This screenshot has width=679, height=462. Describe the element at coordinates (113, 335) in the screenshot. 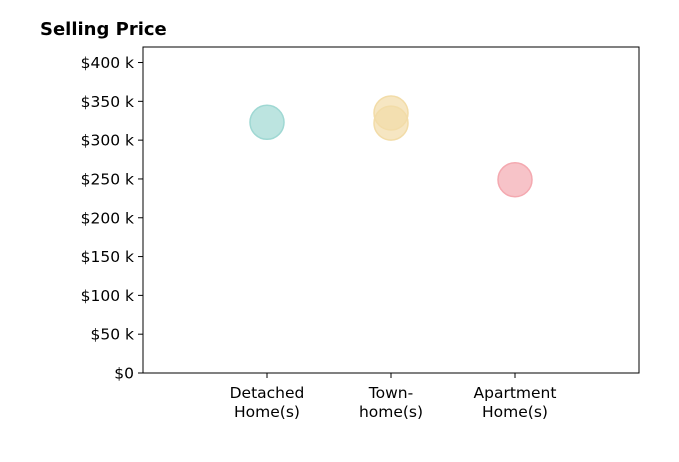

I see `y-tick-label-1: $50 k` at that location.